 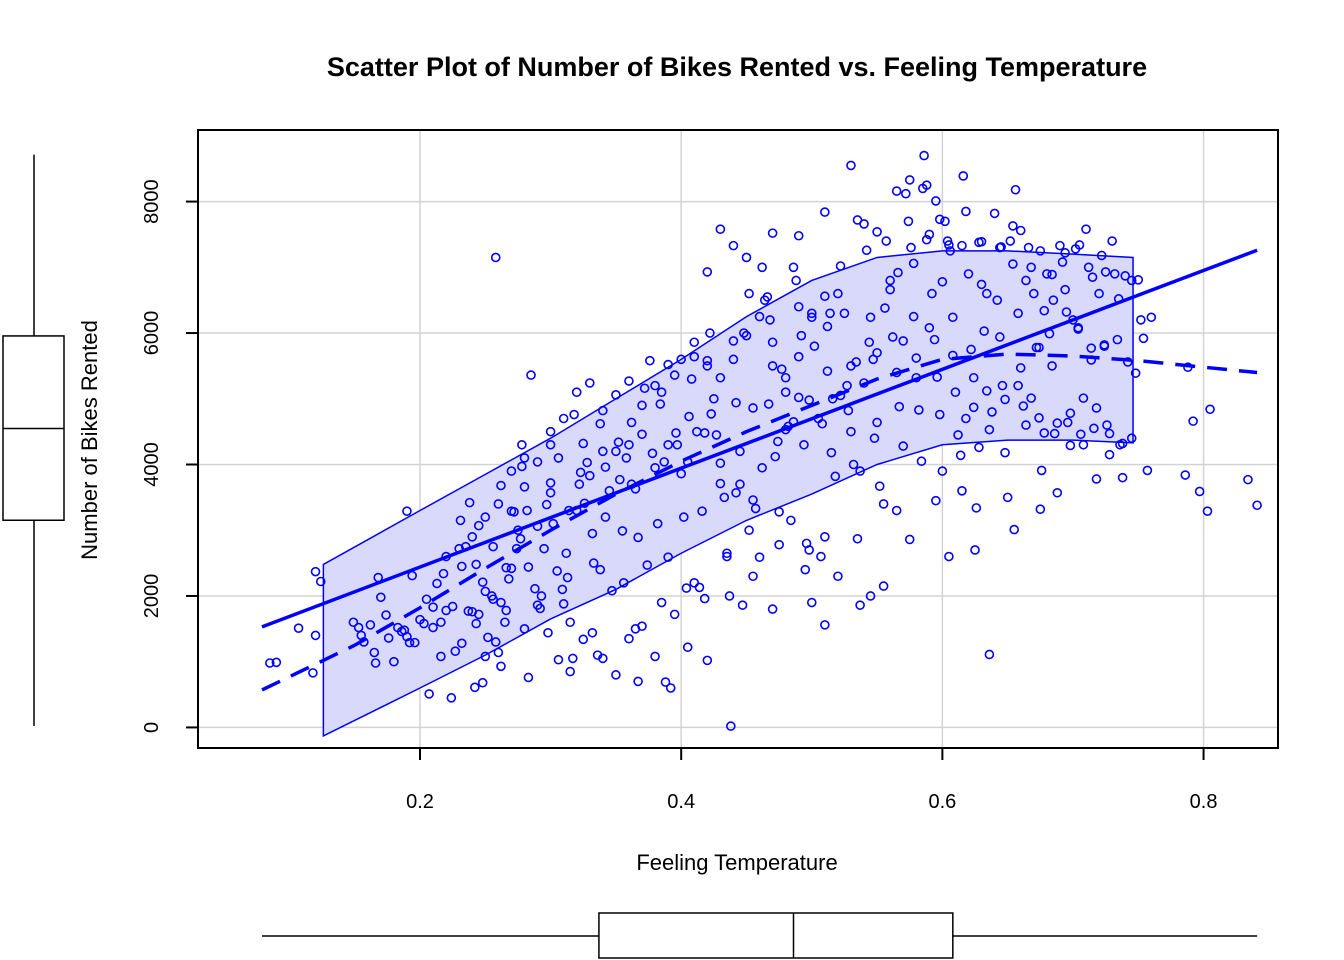 I want to click on y-axis: 0 2000 4000 6000 8000, so click(x=170, y=456).